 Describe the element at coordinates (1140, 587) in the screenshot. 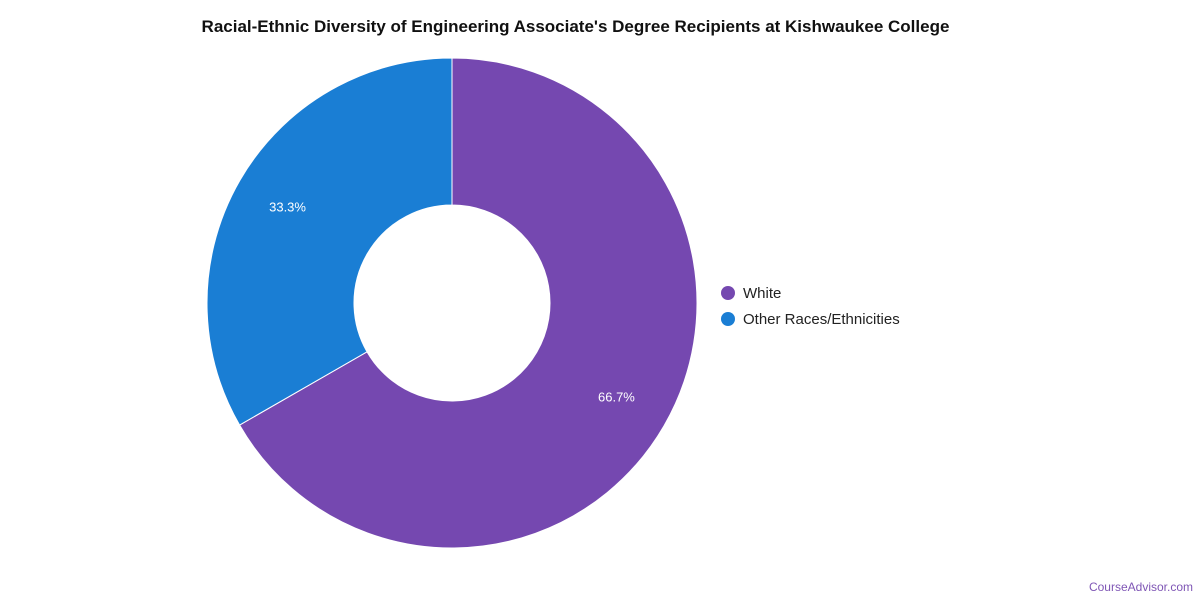

I see `source-credit: CourseAdvisor.com` at that location.